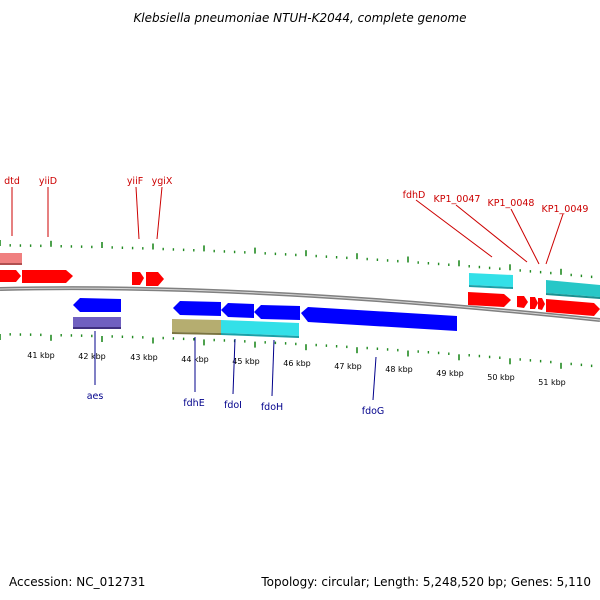 The image size is (600, 600). Describe the element at coordinates (511, 203) in the screenshot. I see `gene-label-KP1_0048: KP1_0048` at that location.